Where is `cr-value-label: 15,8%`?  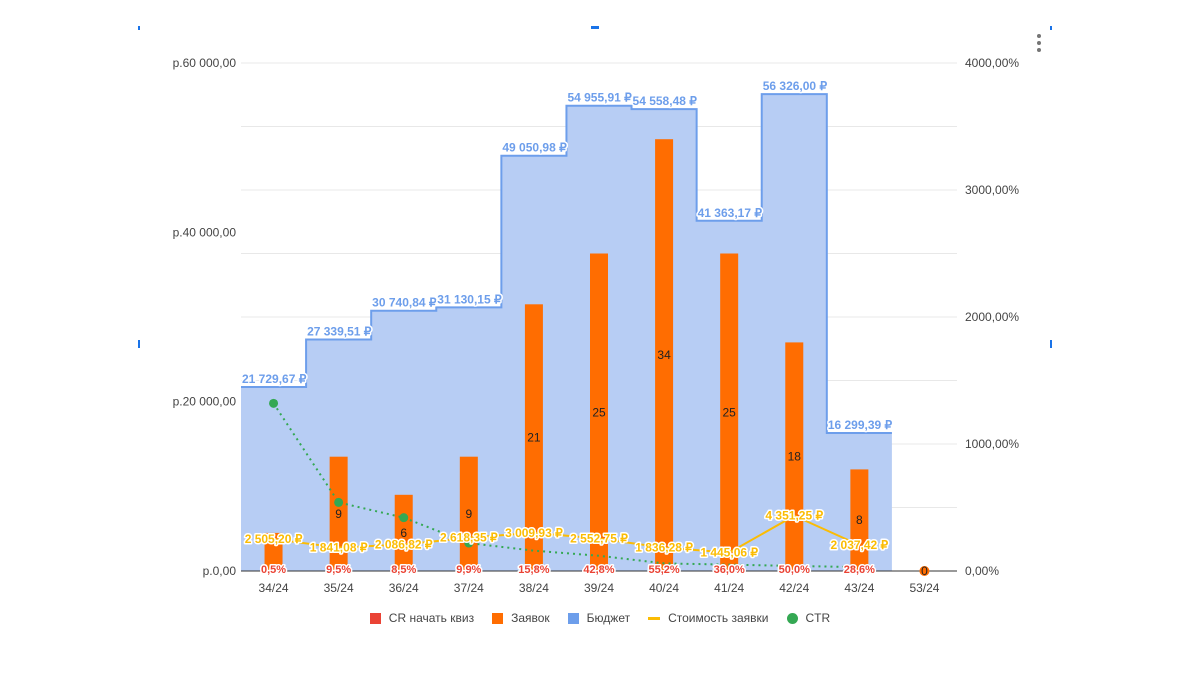 cr-value-label: 15,8% is located at coordinates (533, 570).